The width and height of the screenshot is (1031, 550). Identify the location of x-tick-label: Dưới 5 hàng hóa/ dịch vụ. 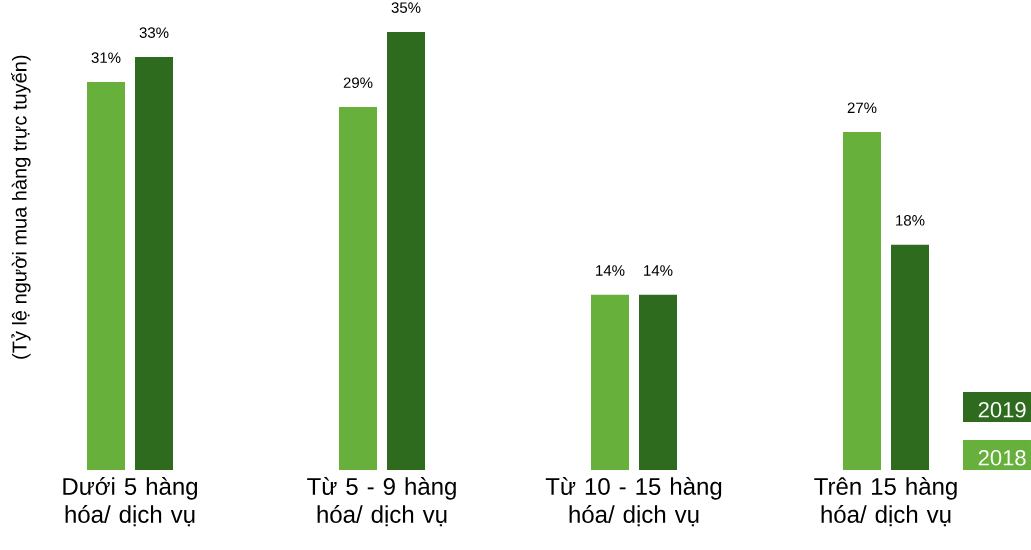
(130, 502).